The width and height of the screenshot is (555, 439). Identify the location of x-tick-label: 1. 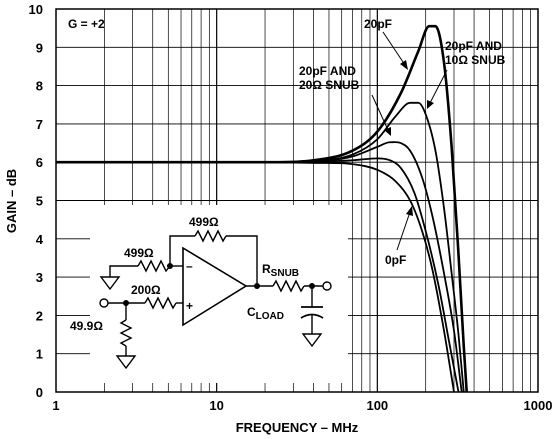
(55, 405).